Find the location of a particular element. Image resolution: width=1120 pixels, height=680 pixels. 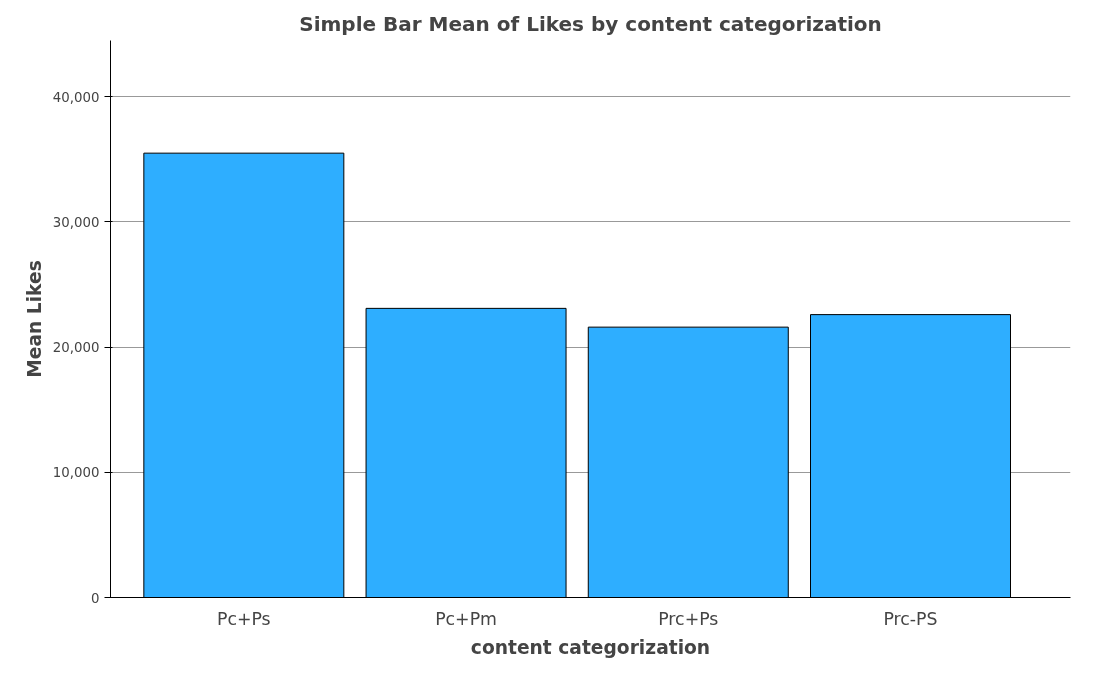

y-tick-label: 10,000 is located at coordinates (76, 473).